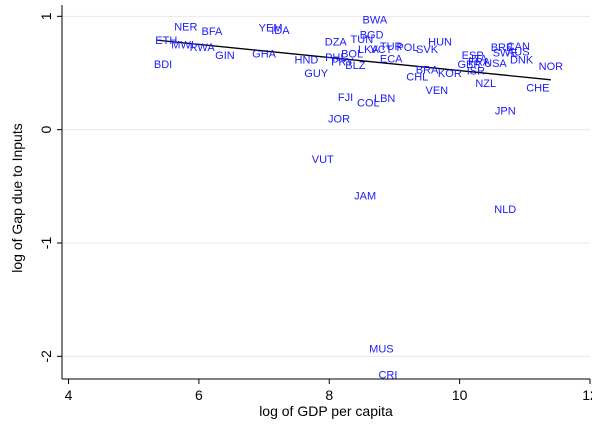 The image size is (592, 425). I want to click on point-label-swe: SWE, so click(505, 54).